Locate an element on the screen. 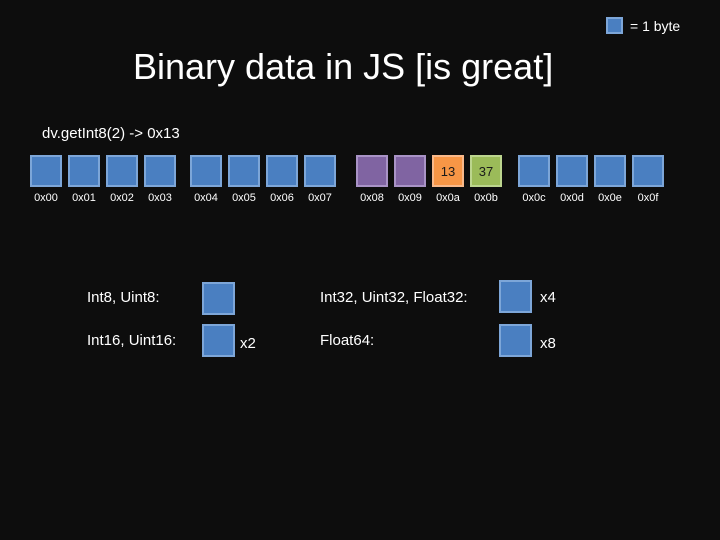 Image resolution: width=720 pixels, height=540 pixels. byte-address-0: 0x00 is located at coordinates (46, 198).